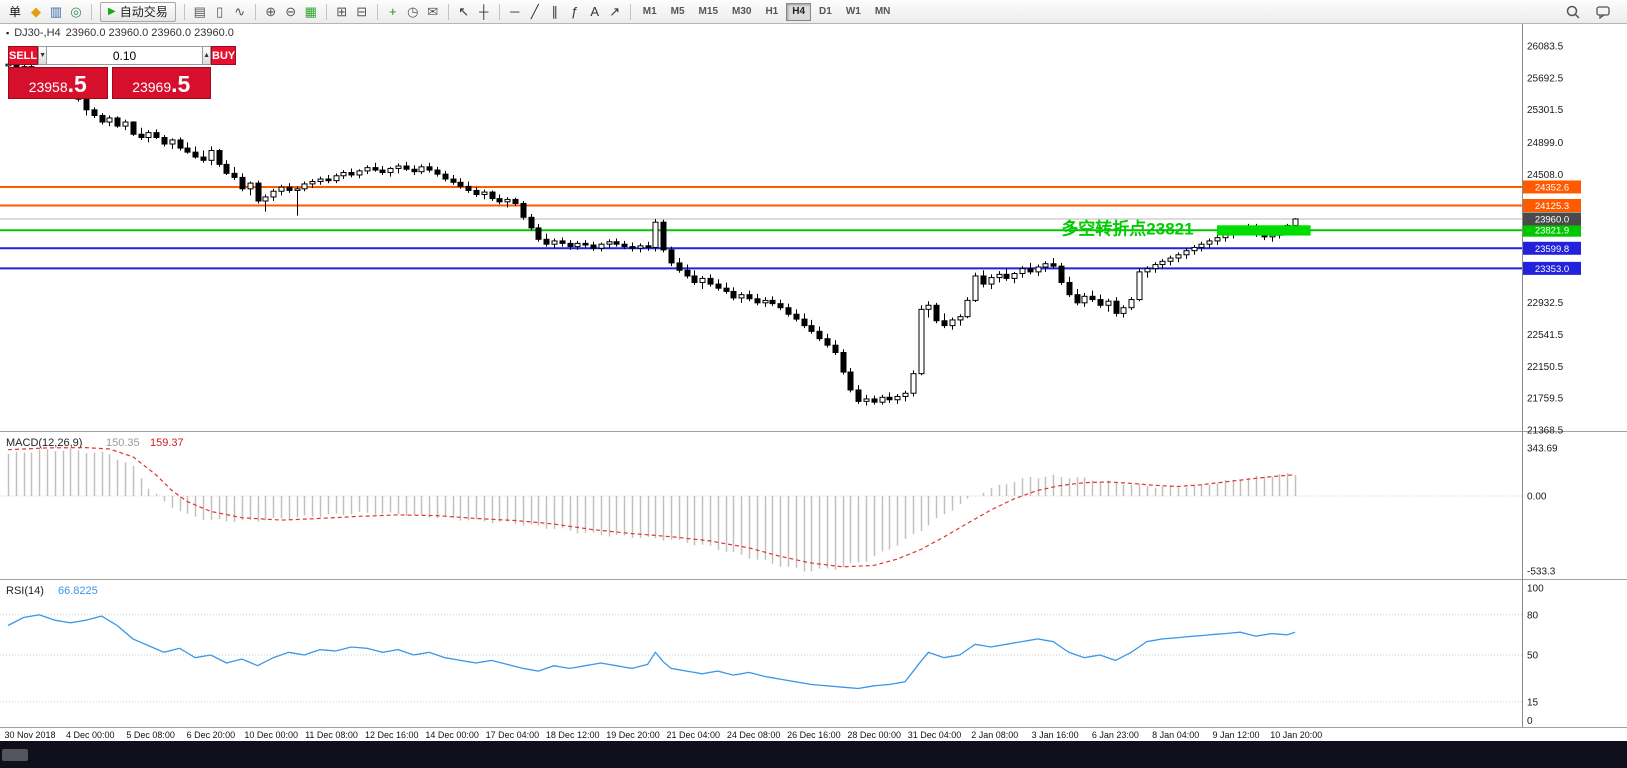 This screenshot has width=1627, height=768. What do you see at coordinates (825, 12) in the screenshot?
I see `timeframe-d1: D1` at bounding box center [825, 12].